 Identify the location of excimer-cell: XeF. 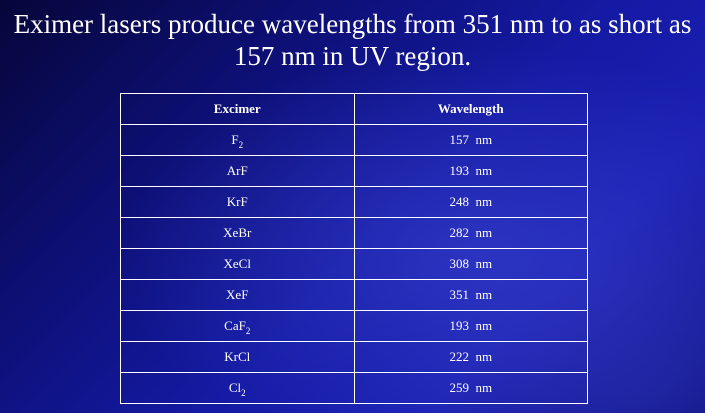
(237, 295).